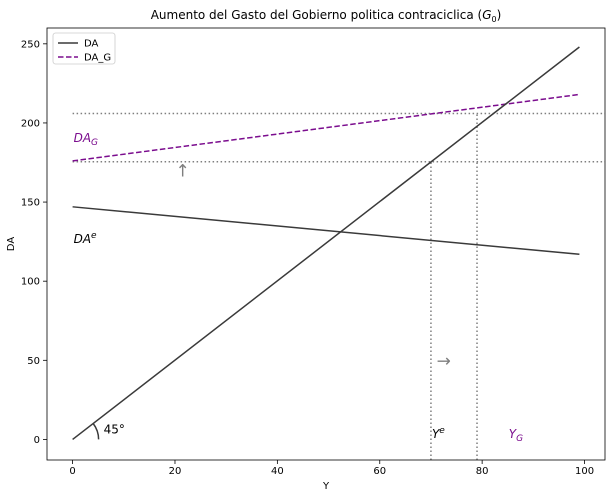 The image size is (612, 498). Describe the element at coordinates (584, 471) in the screenshot. I see `x-tick-label-100: 100` at that location.